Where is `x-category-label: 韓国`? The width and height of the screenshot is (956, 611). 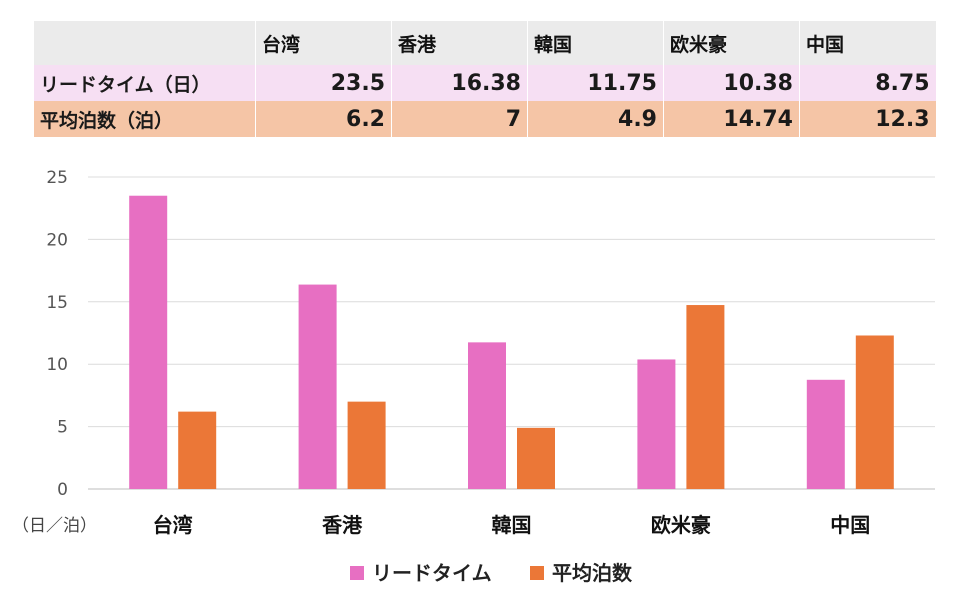
x-category-label: 韓国 is located at coordinates (512, 525).